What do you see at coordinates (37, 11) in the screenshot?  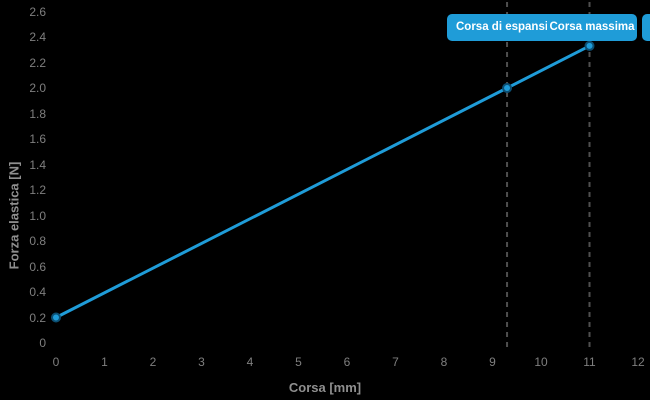 I see `y-tick-label: 2.6` at bounding box center [37, 11].